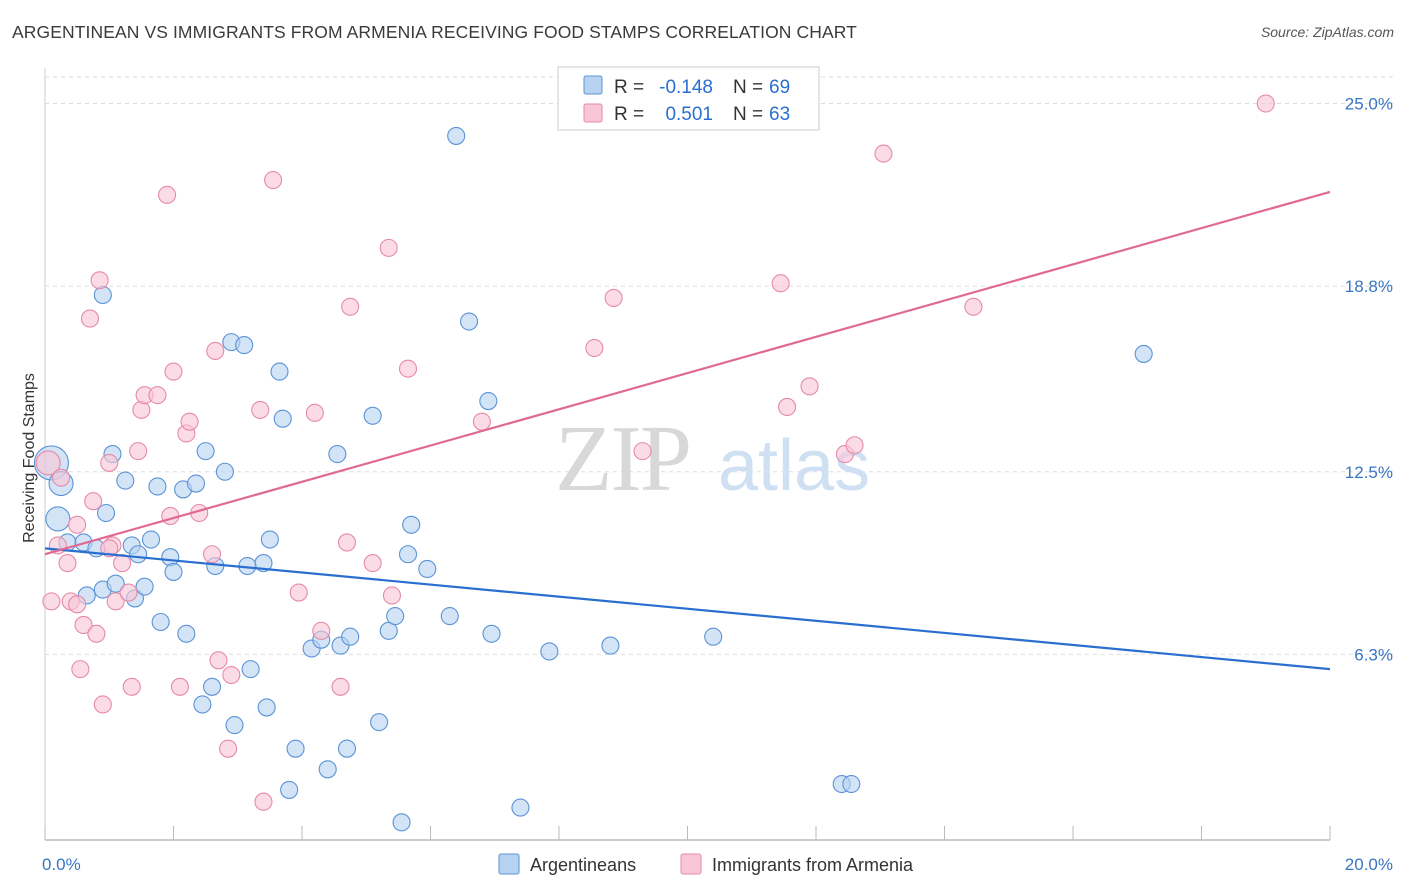  Describe the element at coordinates (622, 459) in the screenshot. I see `watermark-zip: ZIP` at that location.